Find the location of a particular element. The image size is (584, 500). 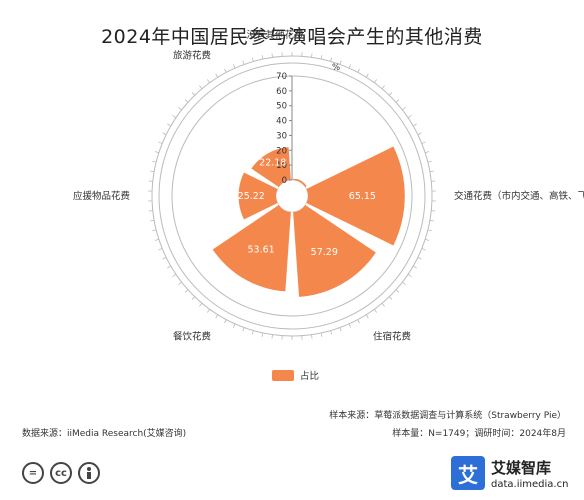

radial-tick-label: 70 is located at coordinates (281, 77).